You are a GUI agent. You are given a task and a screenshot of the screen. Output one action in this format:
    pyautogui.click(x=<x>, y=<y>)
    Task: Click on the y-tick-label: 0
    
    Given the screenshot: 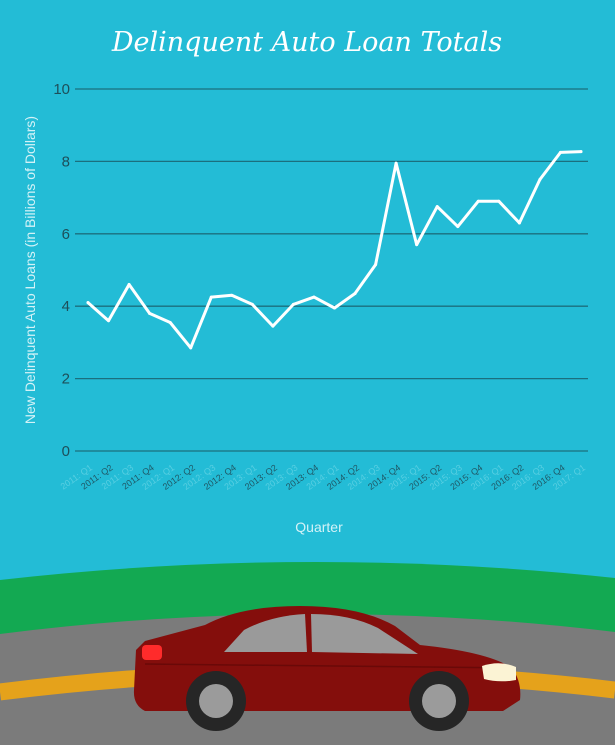 What is the action you would take?
    pyautogui.click(x=66, y=451)
    